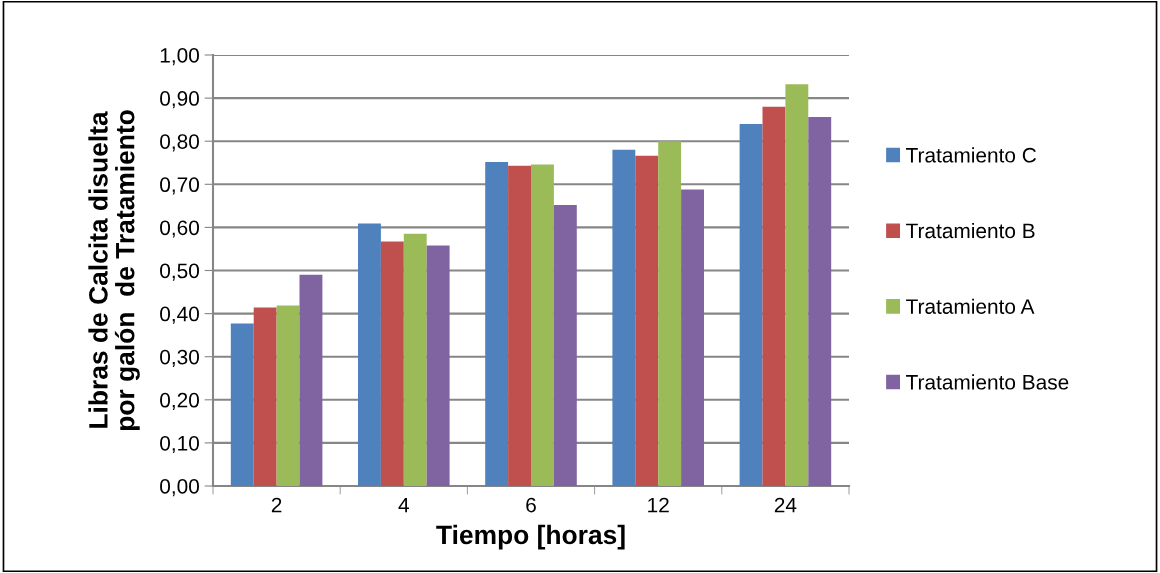 The width and height of the screenshot is (1160, 573). What do you see at coordinates (785, 505) in the screenshot?
I see `x-tick-label: 24` at bounding box center [785, 505].